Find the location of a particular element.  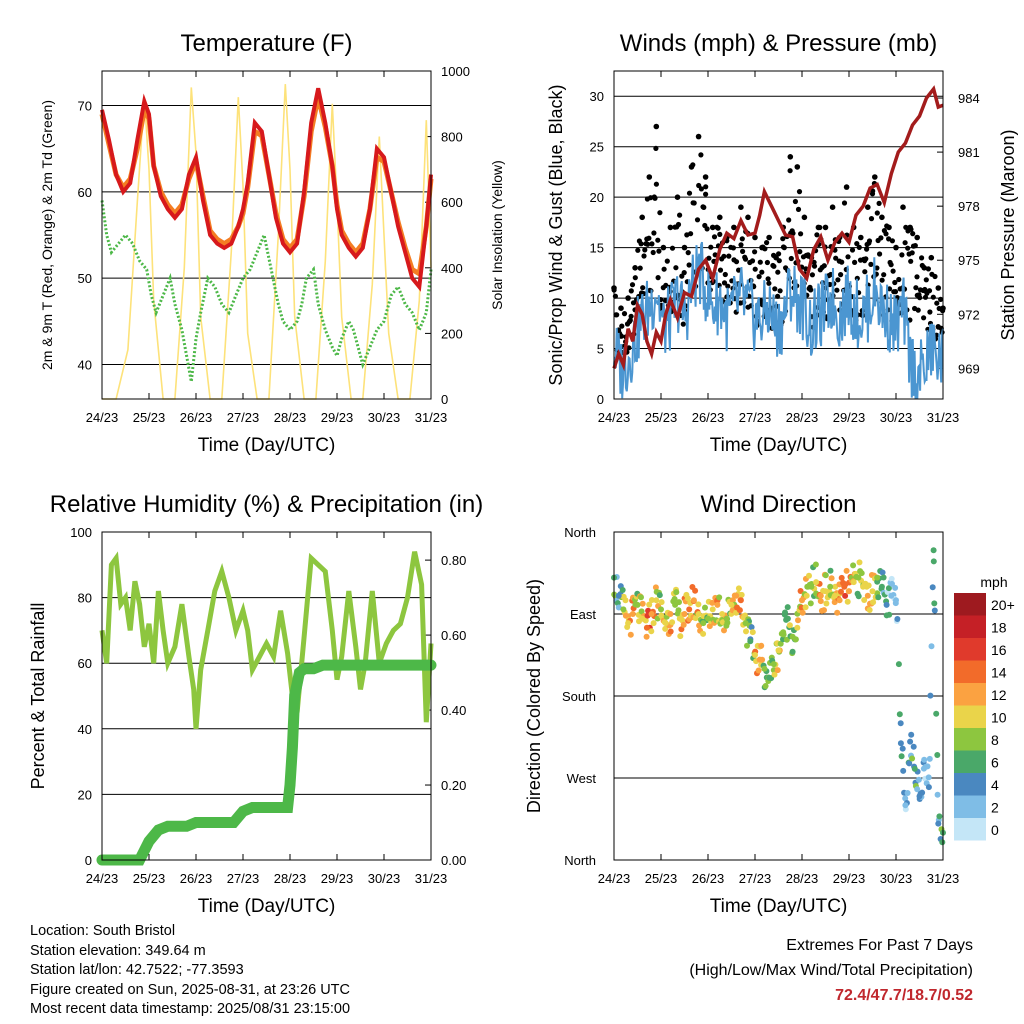

legend-label: 2 is located at coordinates (995, 808).